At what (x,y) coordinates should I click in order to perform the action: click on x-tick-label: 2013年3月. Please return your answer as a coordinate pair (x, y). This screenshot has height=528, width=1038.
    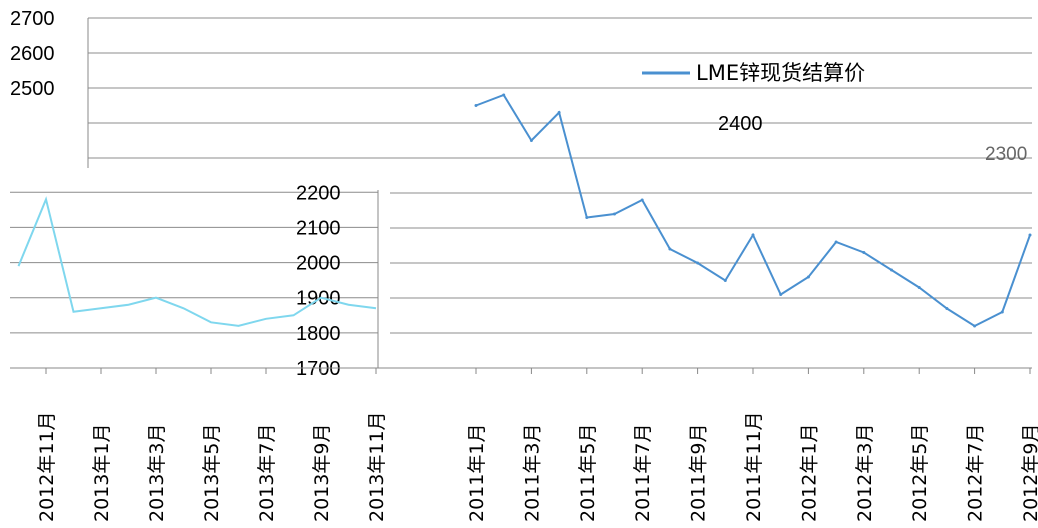
    Looking at the image, I should click on (157, 473).